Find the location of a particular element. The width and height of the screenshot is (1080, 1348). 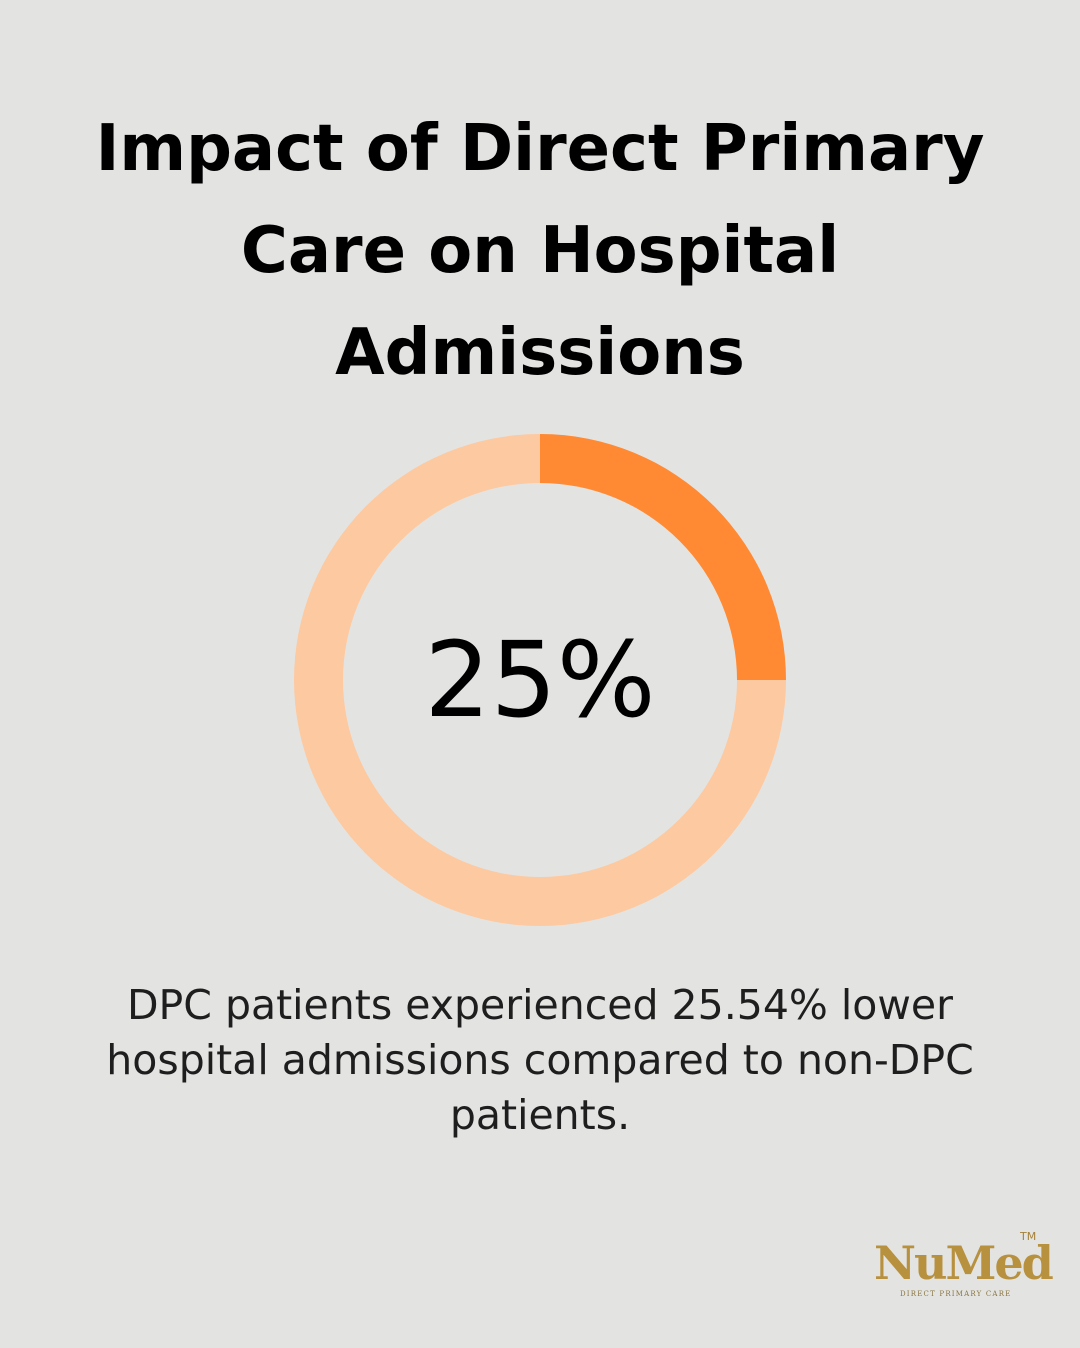

logo-tagline: DIRECT PRIMARY CARE is located at coordinates (956, 1294).